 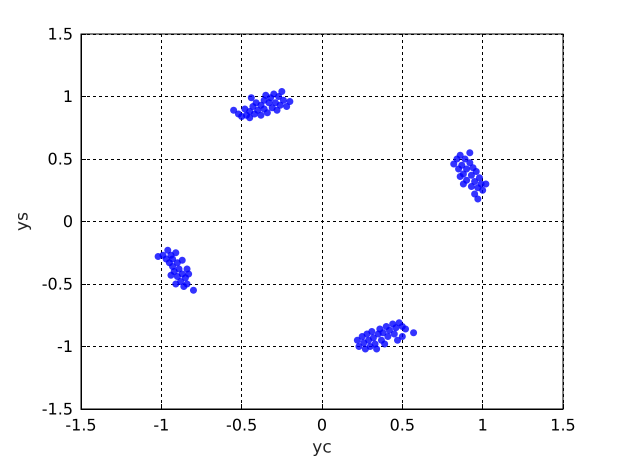 I want to click on x-tick-label: -1, so click(x=161, y=425).